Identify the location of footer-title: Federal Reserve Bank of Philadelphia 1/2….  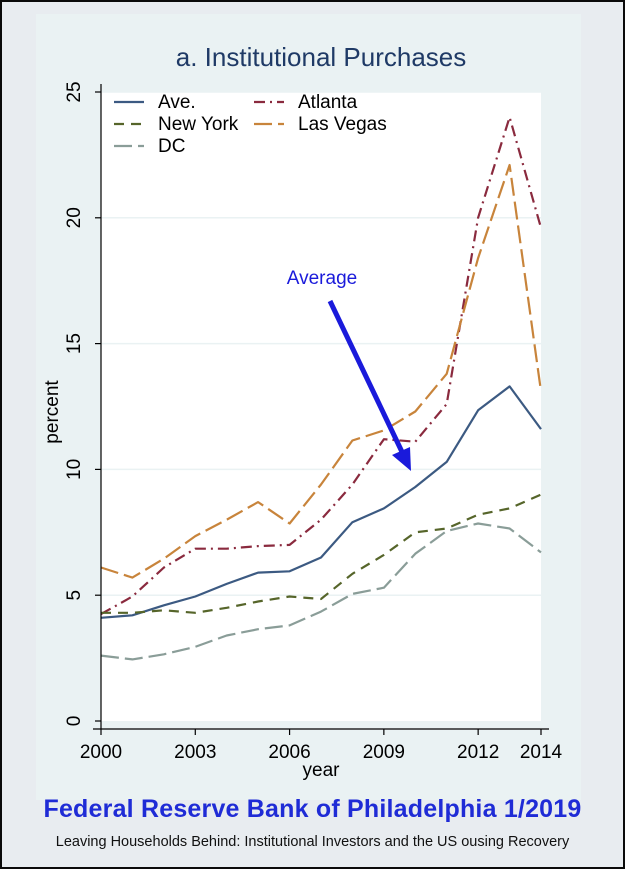
(312, 809).